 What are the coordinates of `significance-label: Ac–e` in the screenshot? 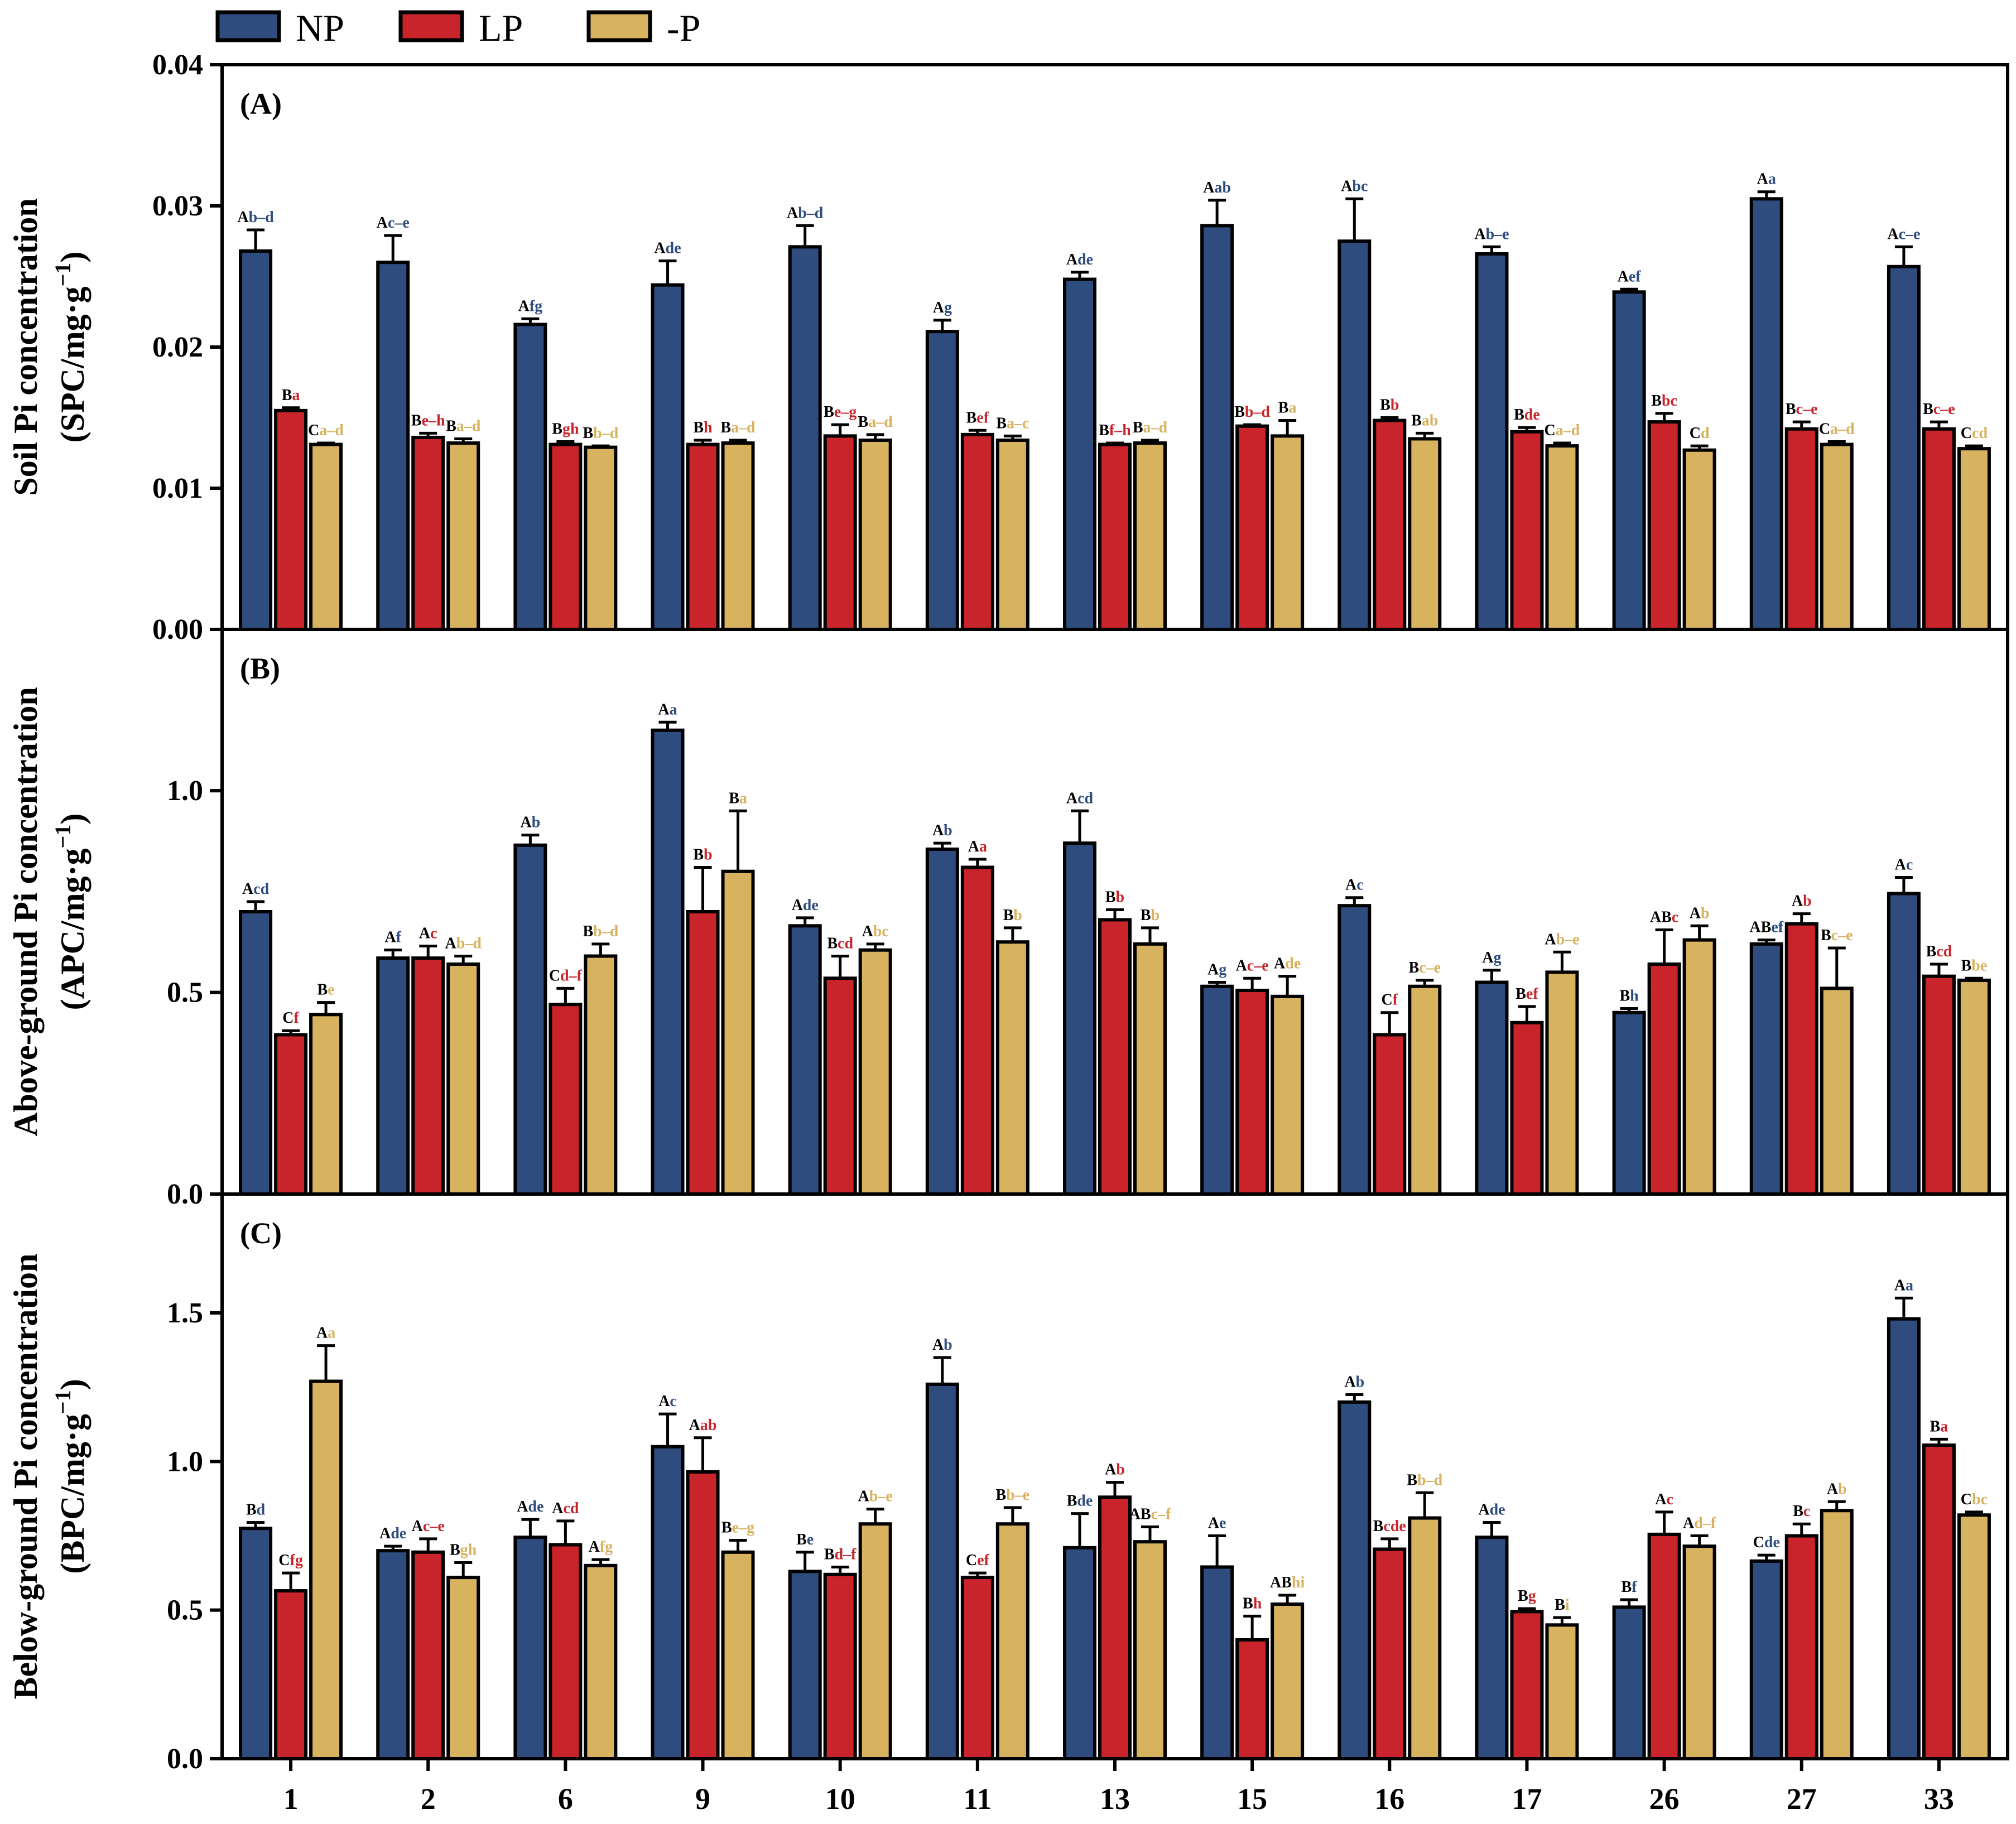 It's located at (1252, 965).